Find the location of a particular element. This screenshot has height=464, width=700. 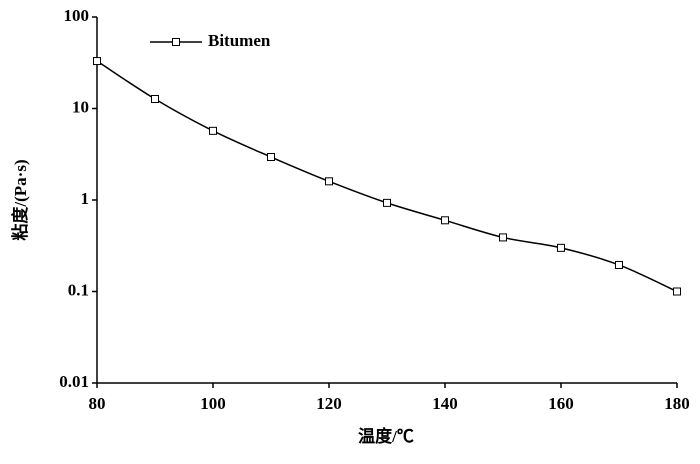

y-tick-label: 10 is located at coordinates (80, 106).